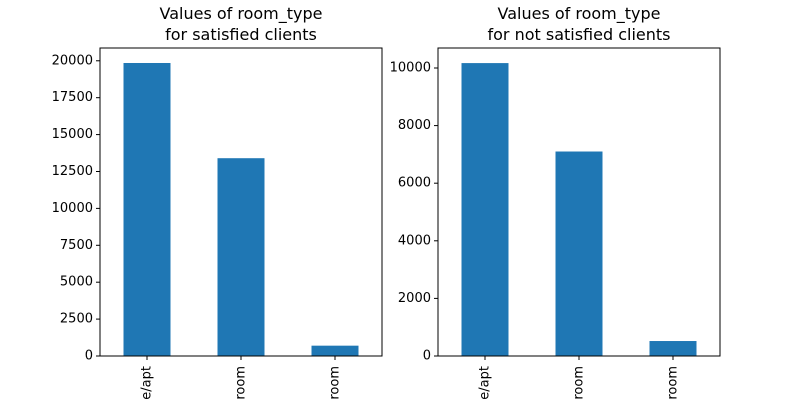 Image resolution: width=800 pixels, height=400 pixels. What do you see at coordinates (241, 34) in the screenshot?
I see `chart-title: for satisfied clients` at bounding box center [241, 34].